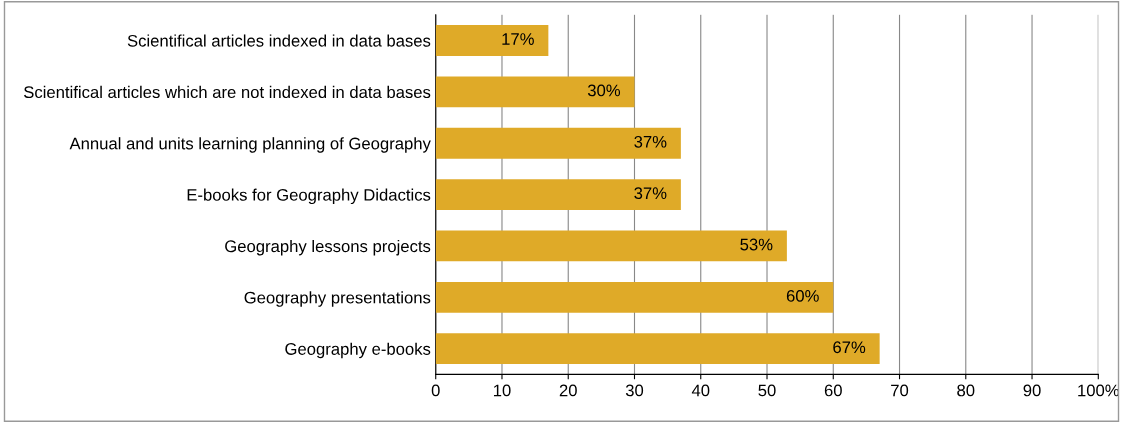 The width and height of the screenshot is (1123, 423). I want to click on data-label: 53%, so click(756, 244).